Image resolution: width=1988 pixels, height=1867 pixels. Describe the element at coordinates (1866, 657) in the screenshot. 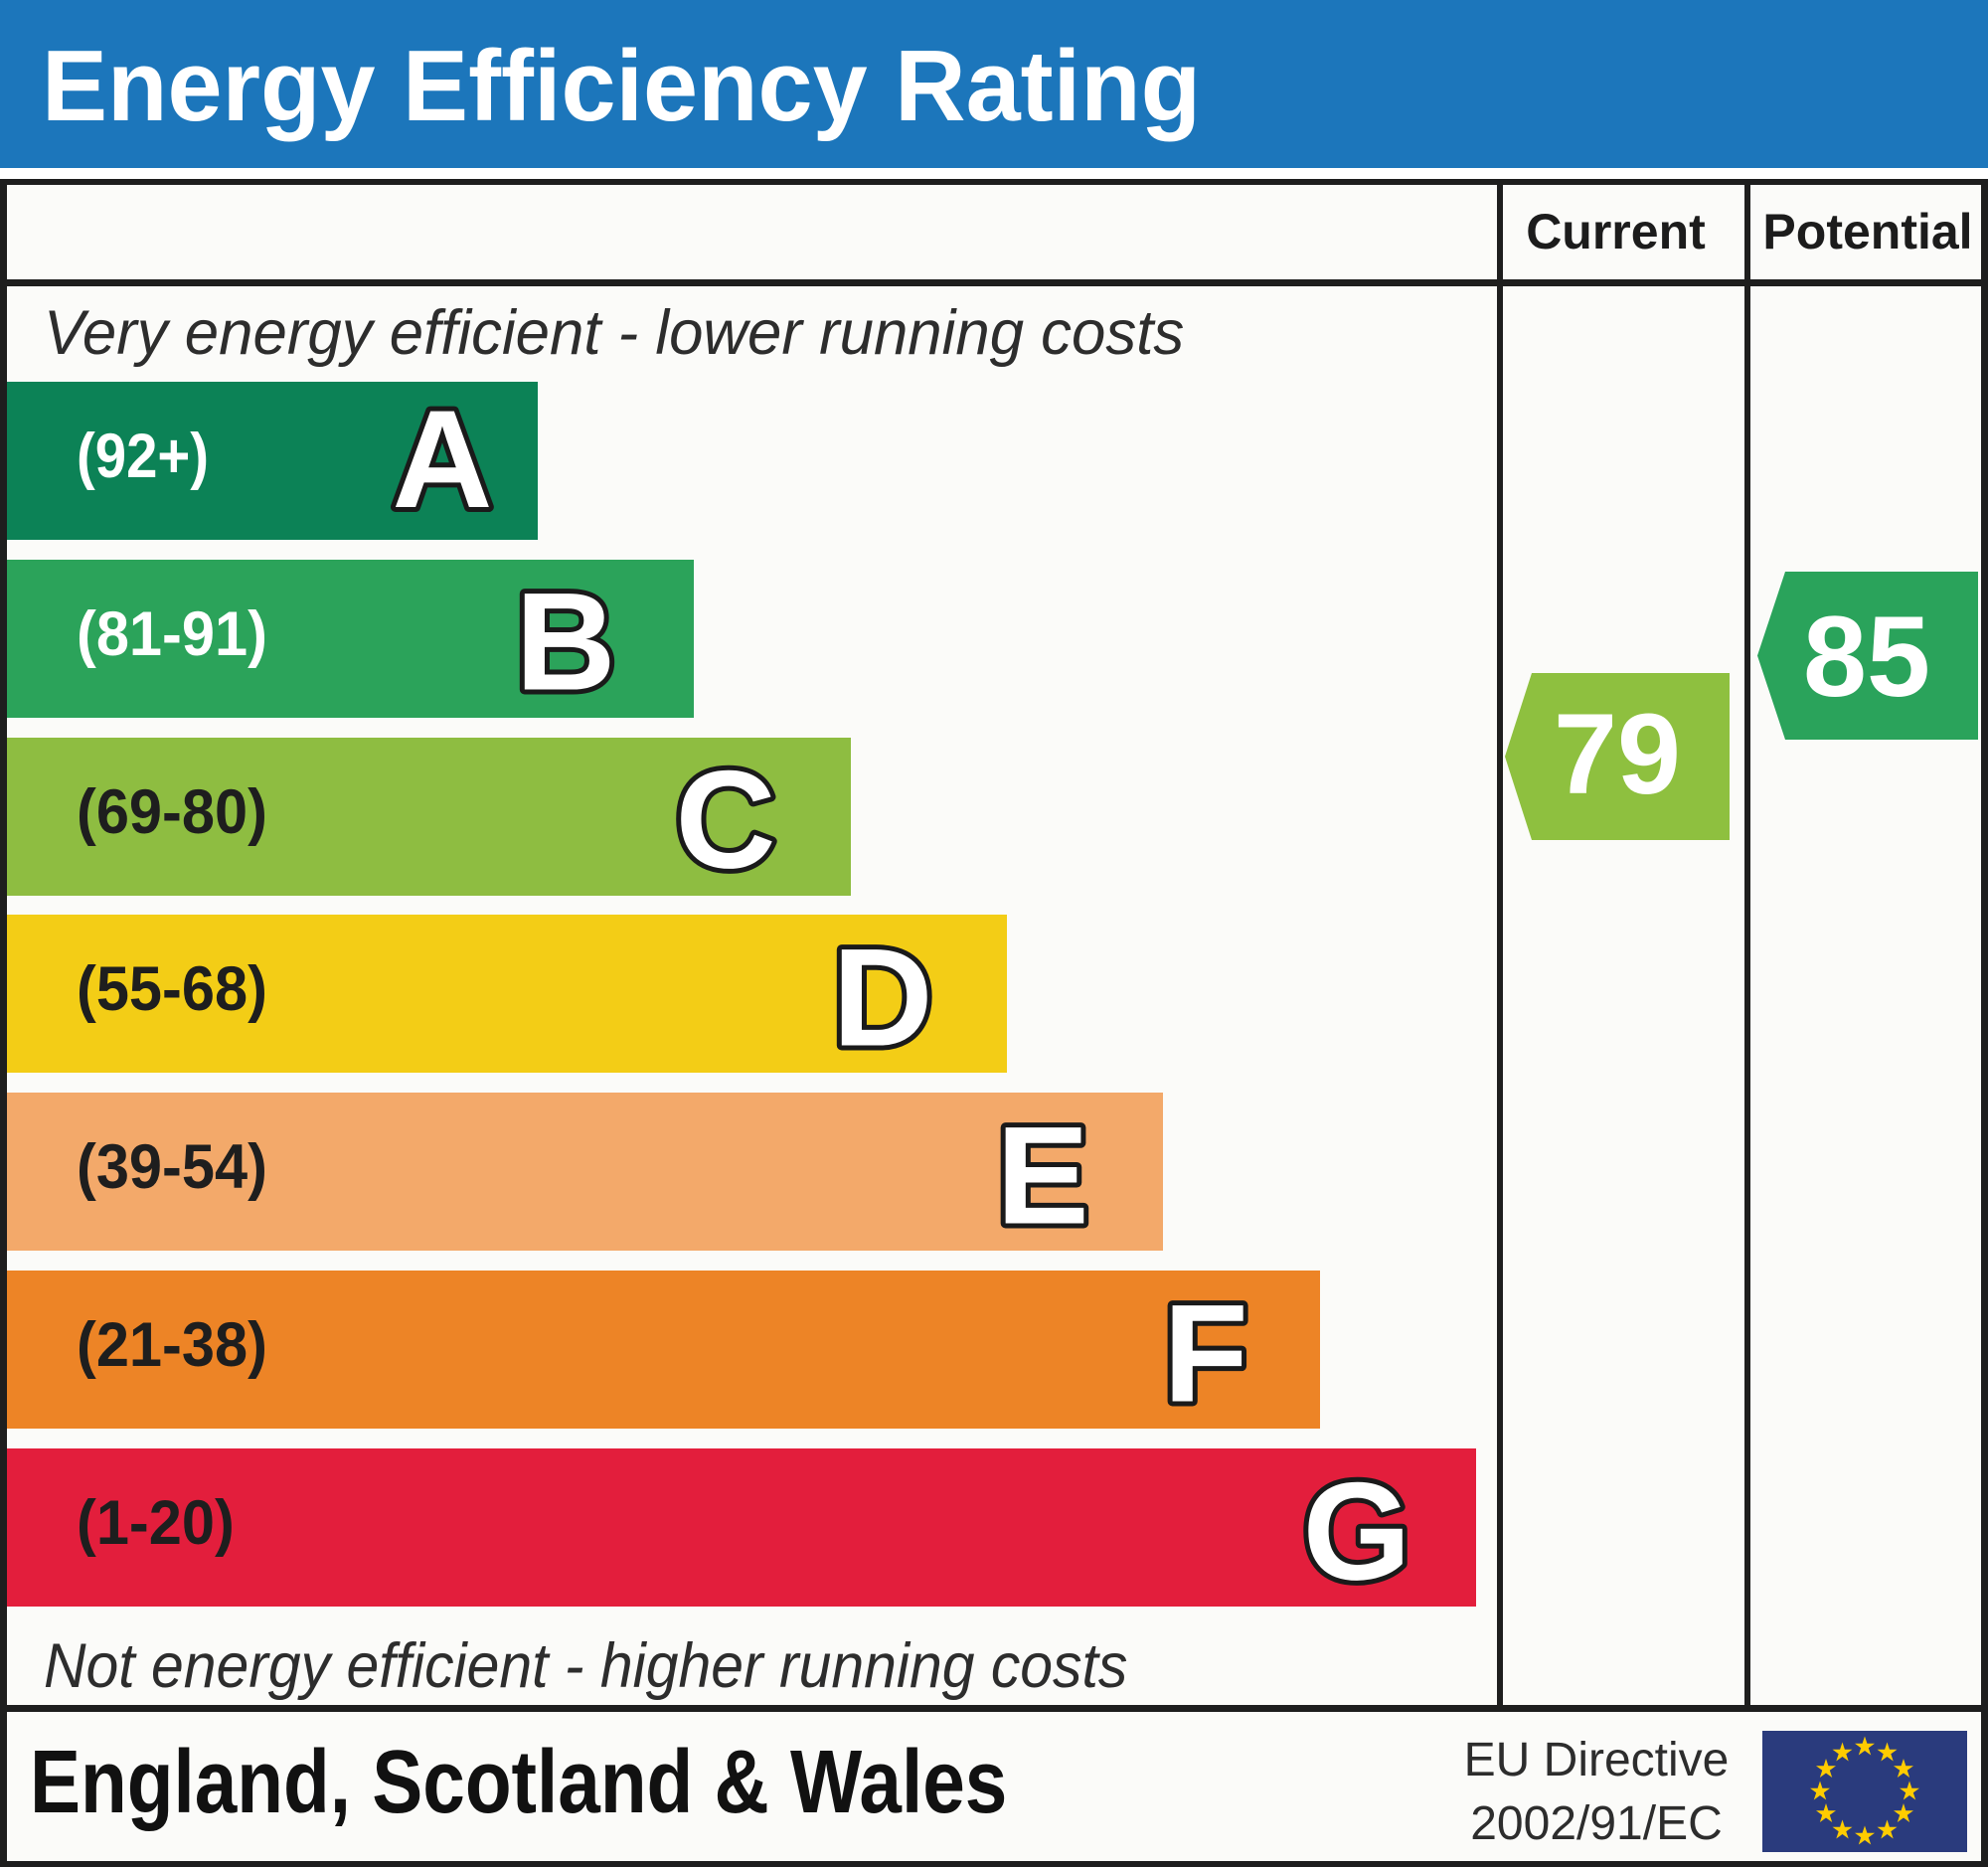

I see `svg-text: 85` at that location.